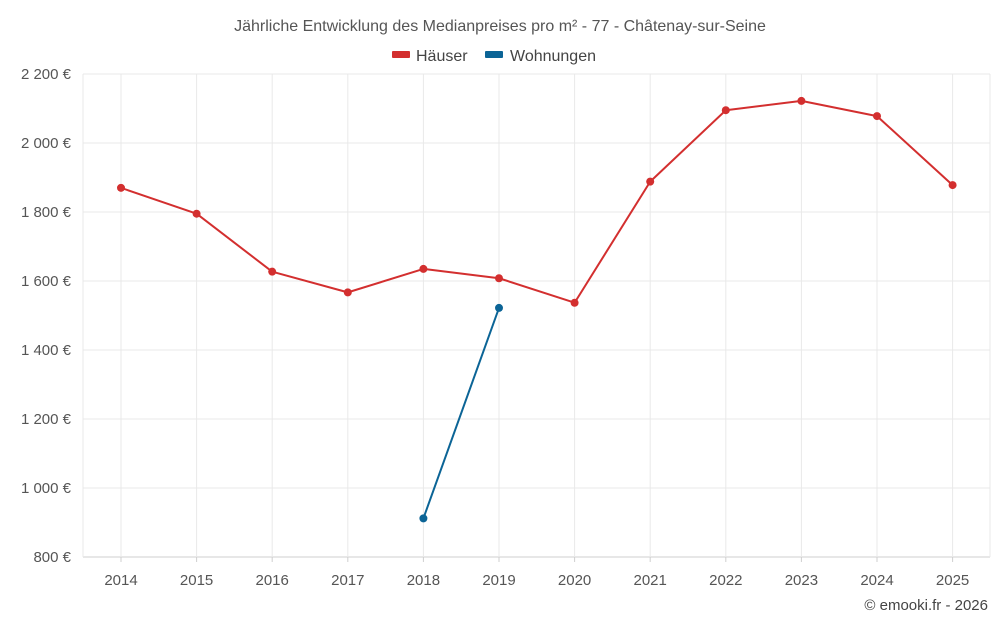 This screenshot has height=625, width=1000. I want to click on y-tick-label: 2 000 €, so click(46, 143).